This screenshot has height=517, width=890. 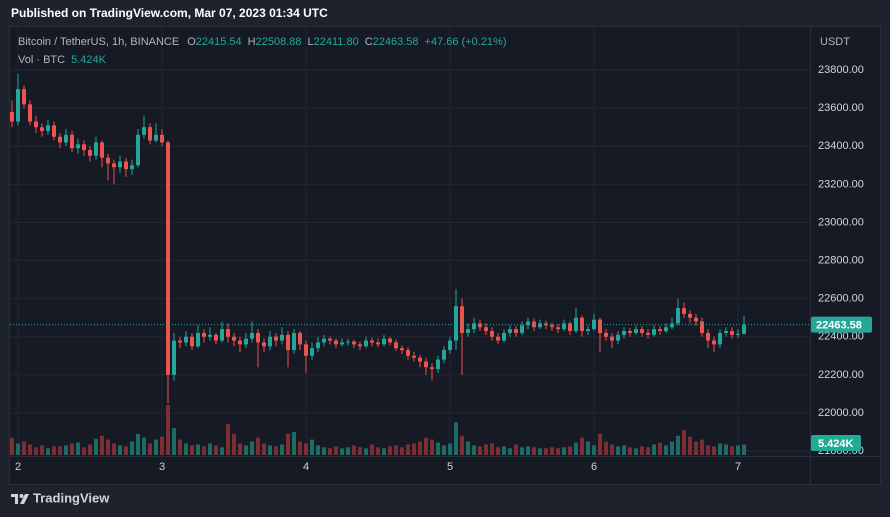 I want to click on legend-key: C, so click(x=369, y=42).